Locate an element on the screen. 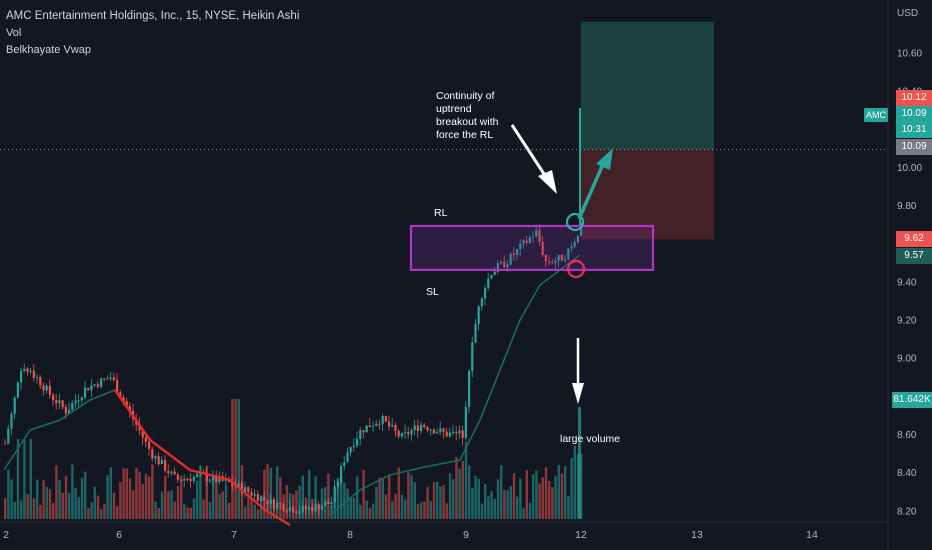  currency-label: USD is located at coordinates (908, 13).